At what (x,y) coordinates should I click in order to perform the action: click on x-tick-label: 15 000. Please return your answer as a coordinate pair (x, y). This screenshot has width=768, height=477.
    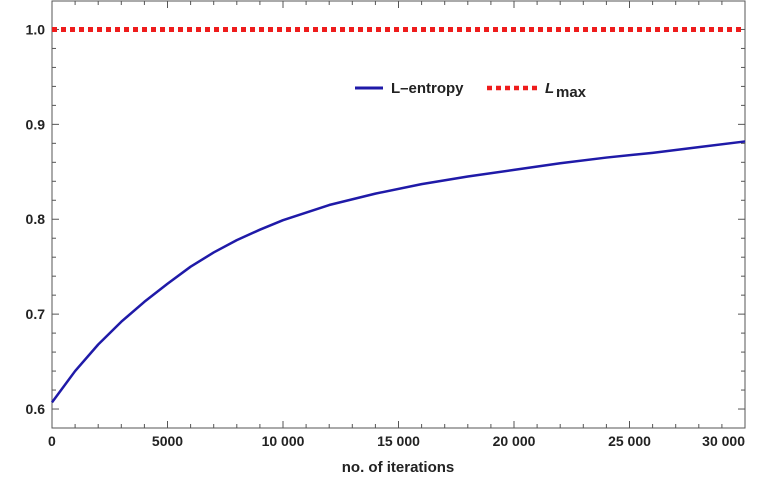
    Looking at the image, I should click on (398, 441).